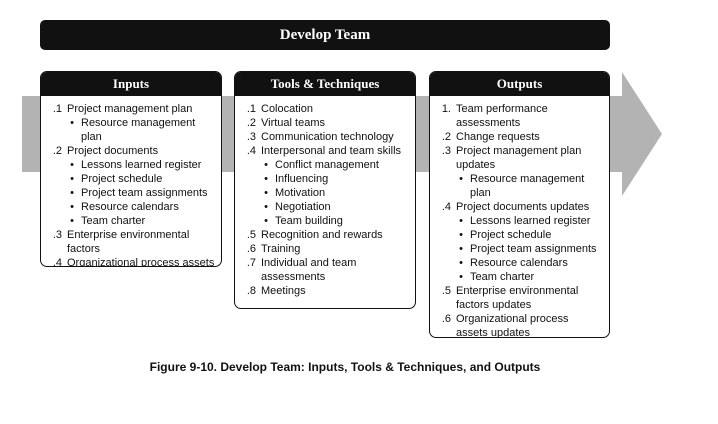 This screenshot has height=424, width=718. I want to click on tools-subitem: • Negotiation, so click(325, 207).